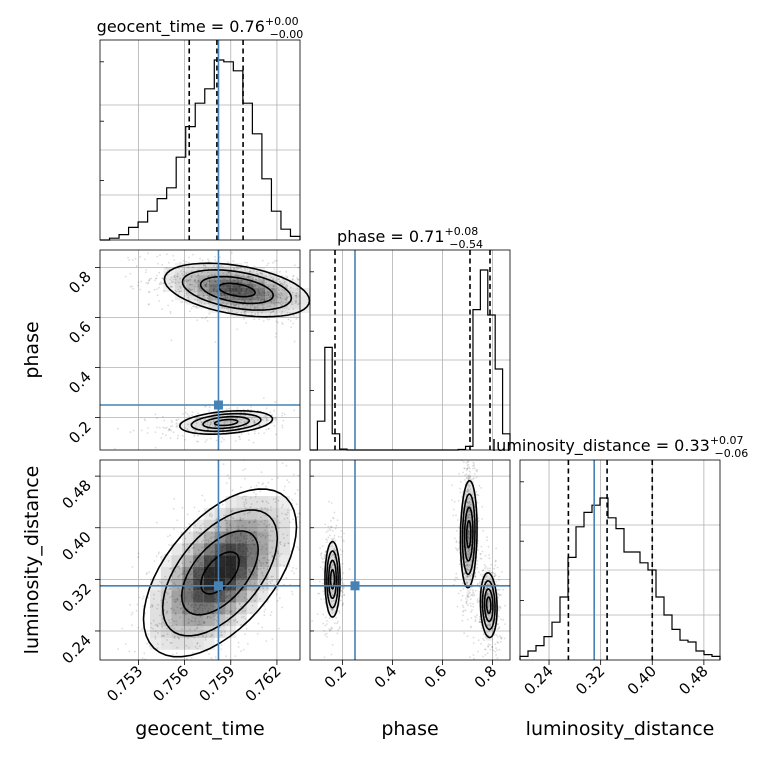 This screenshot has width=760, height=760. What do you see at coordinates (386, 677) in the screenshot?
I see `xtick-label-phase-1: 0.4` at bounding box center [386, 677].